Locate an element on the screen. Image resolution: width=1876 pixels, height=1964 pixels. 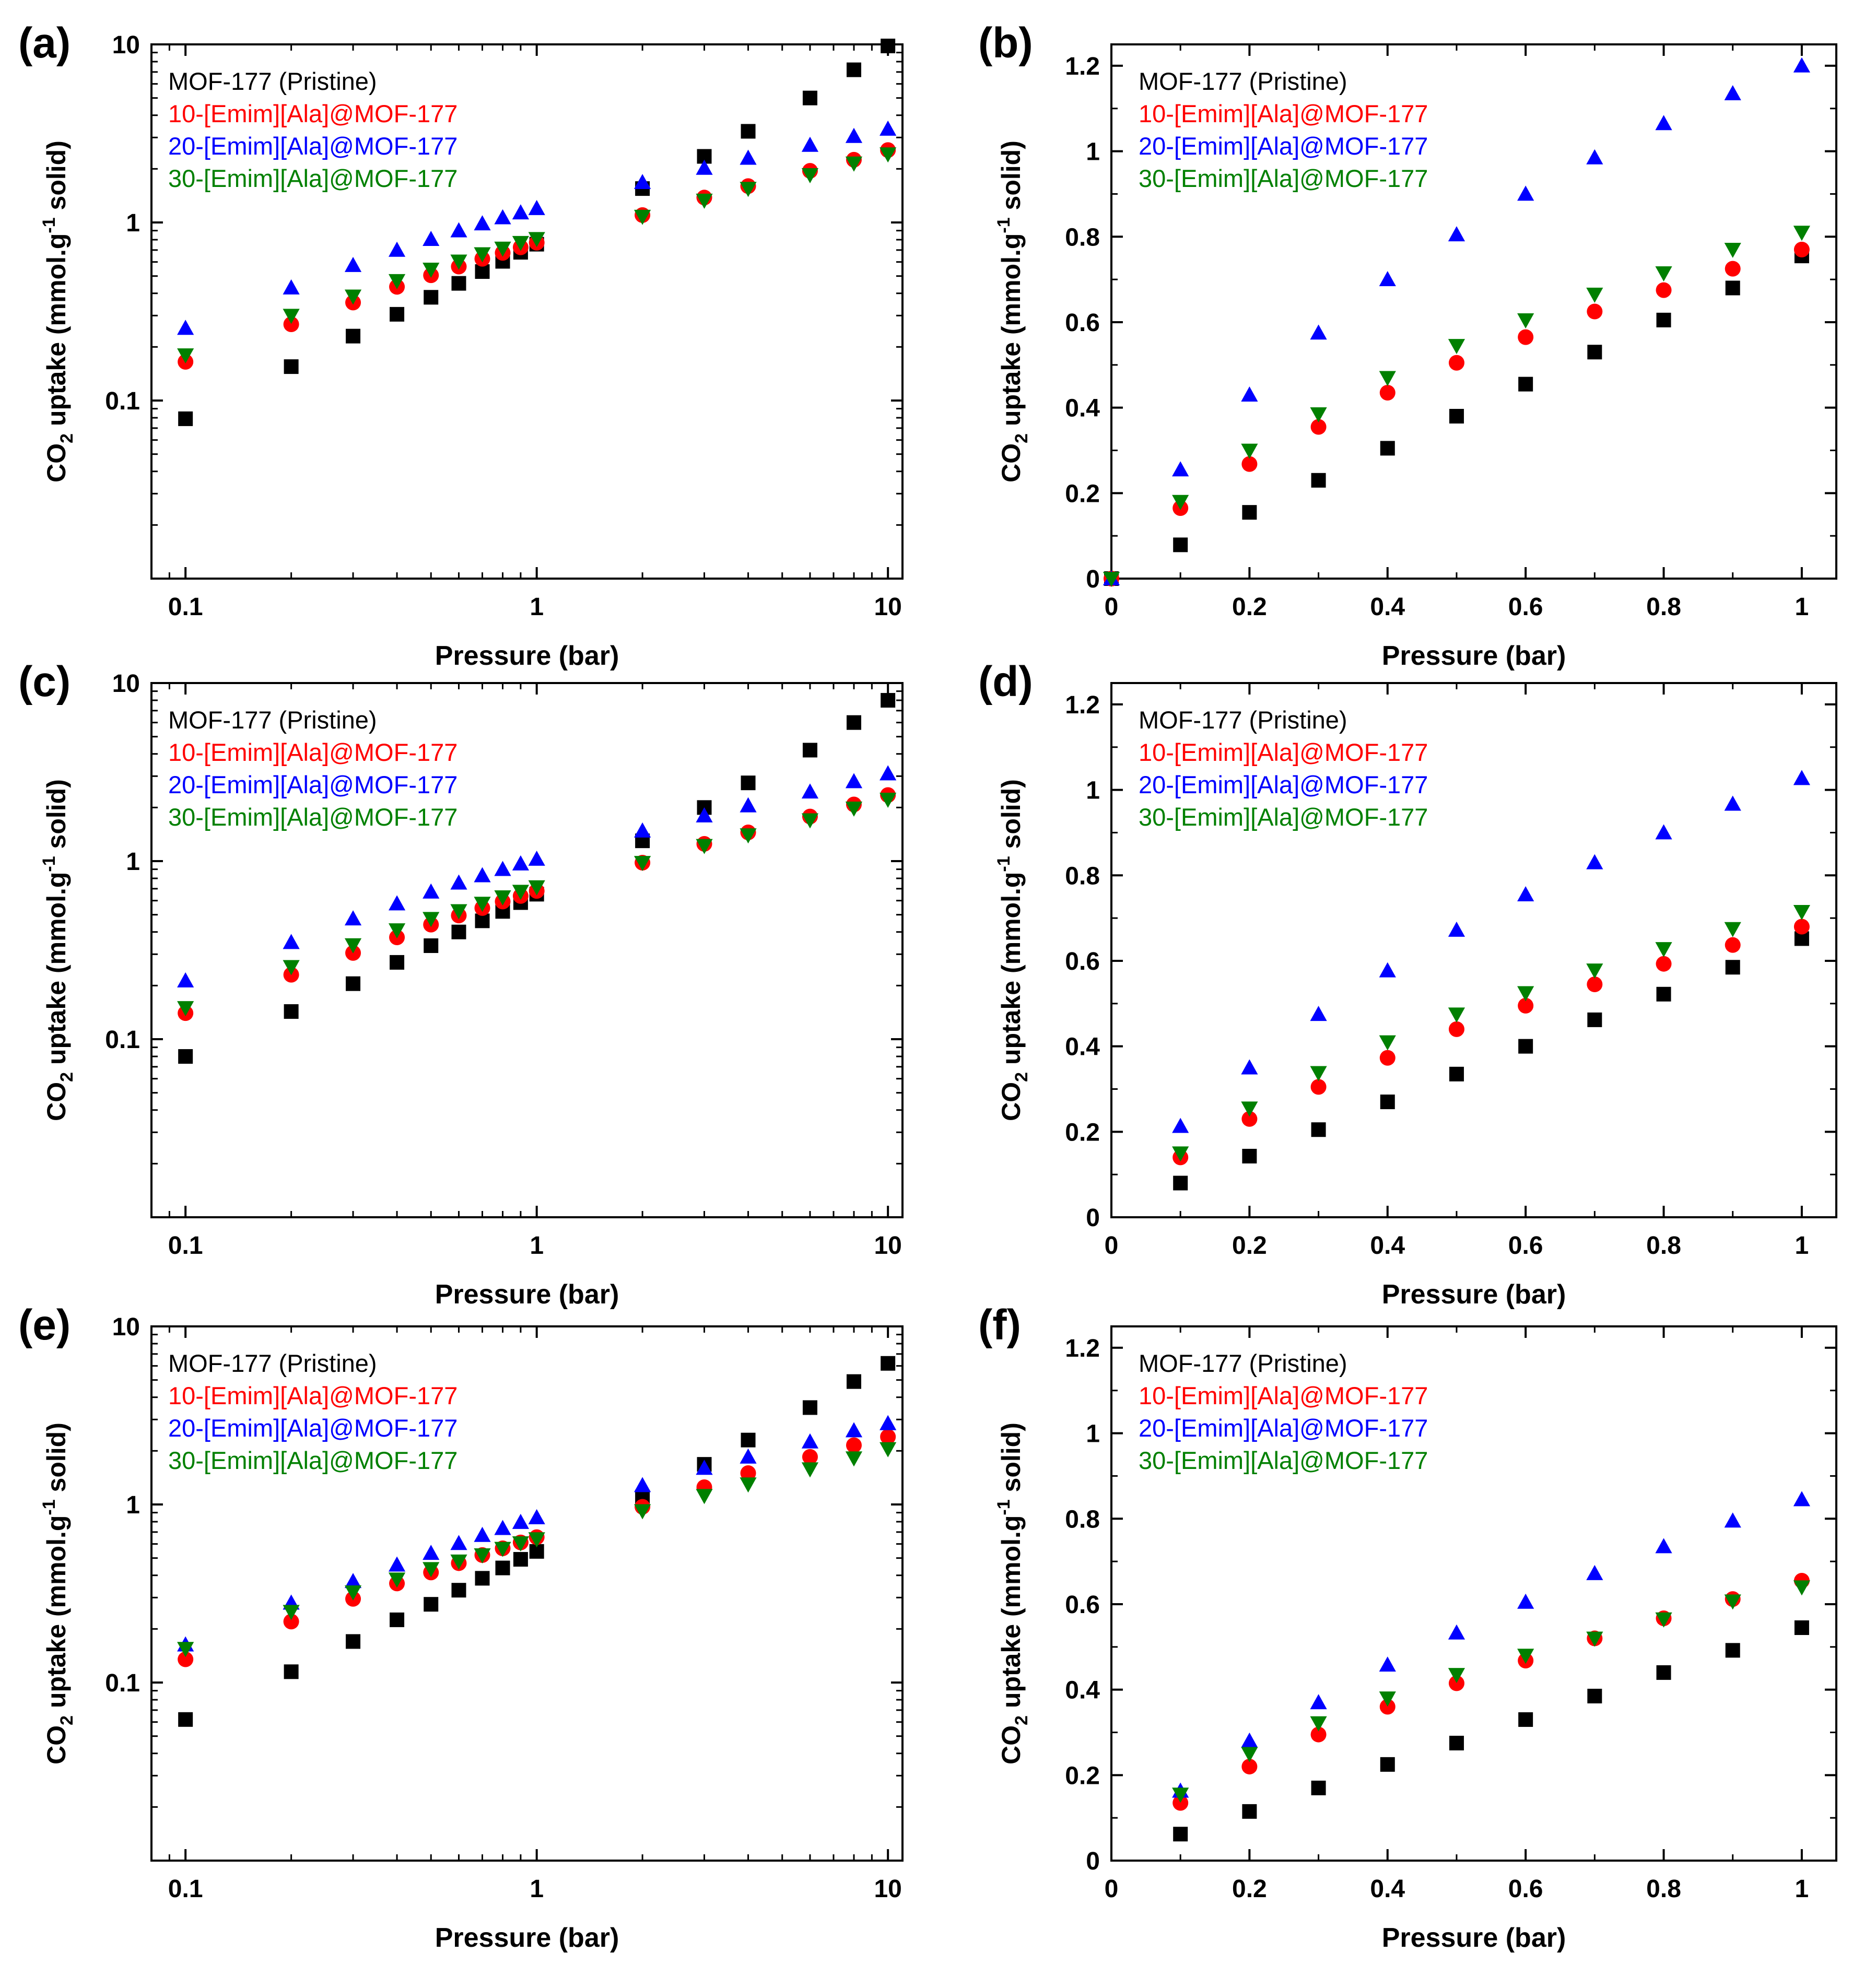
x-tick-label: 10 is located at coordinates (888, 1246).